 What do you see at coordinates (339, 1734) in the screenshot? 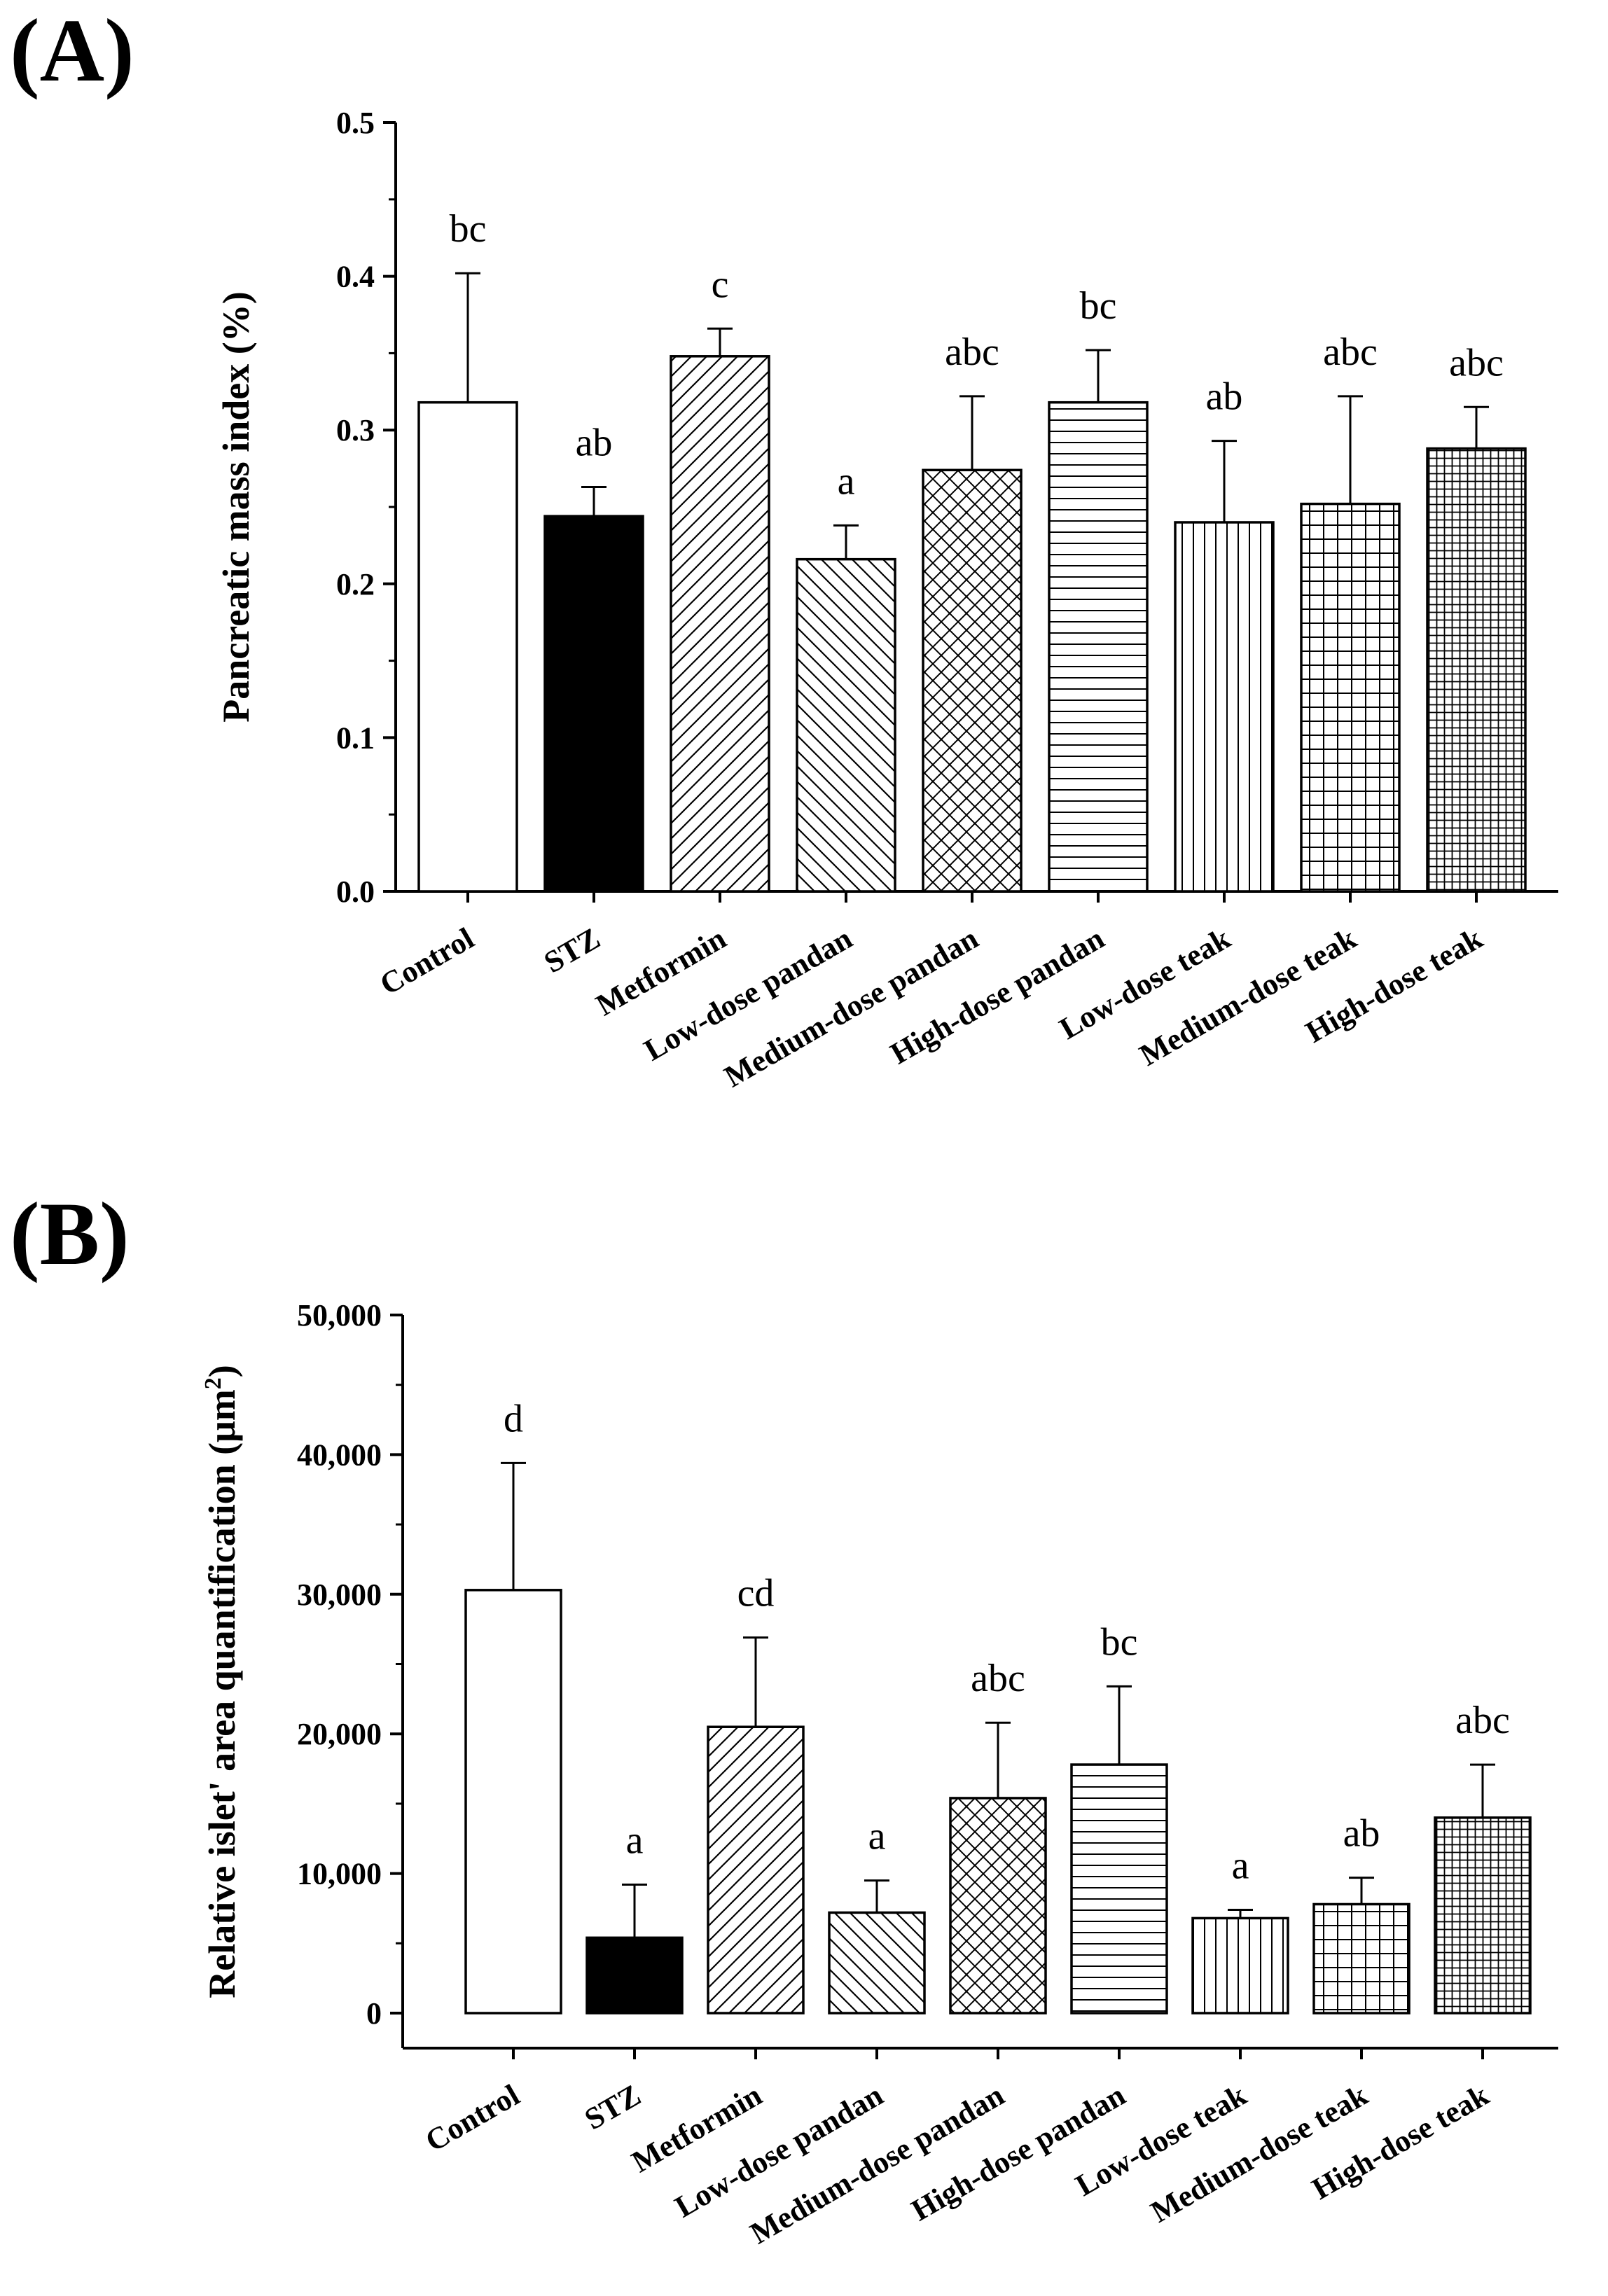
I see `y-tick-label: 20,000` at bounding box center [339, 1734].